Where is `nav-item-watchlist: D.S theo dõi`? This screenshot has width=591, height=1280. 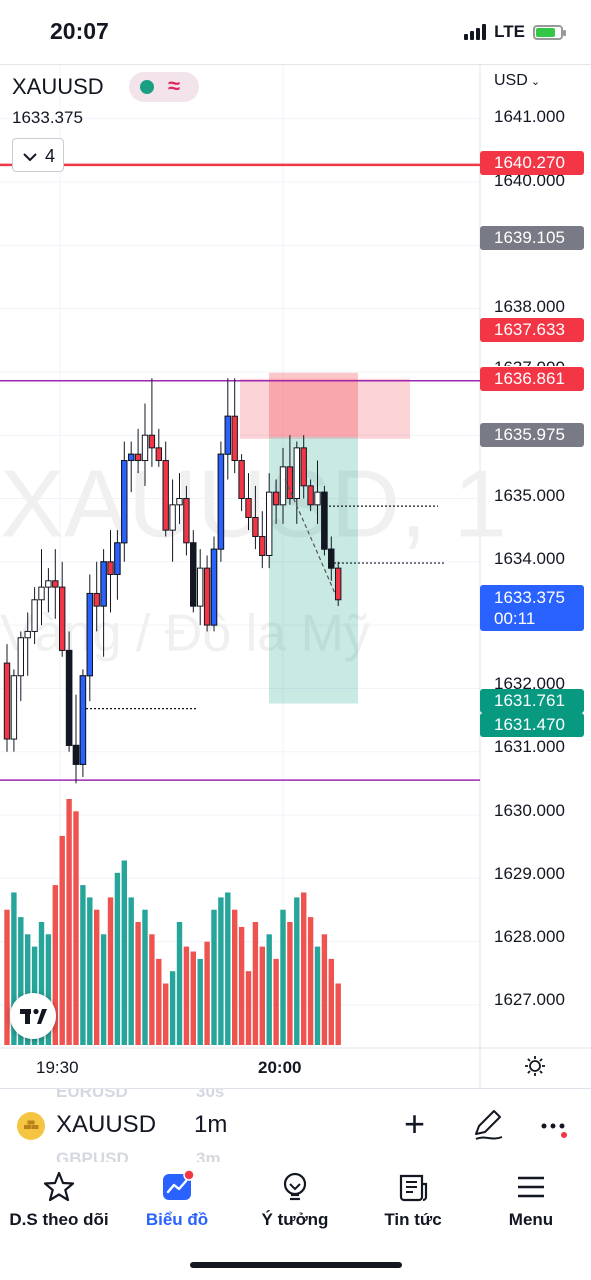 nav-item-watchlist: D.S theo dõi is located at coordinates (59, 1200).